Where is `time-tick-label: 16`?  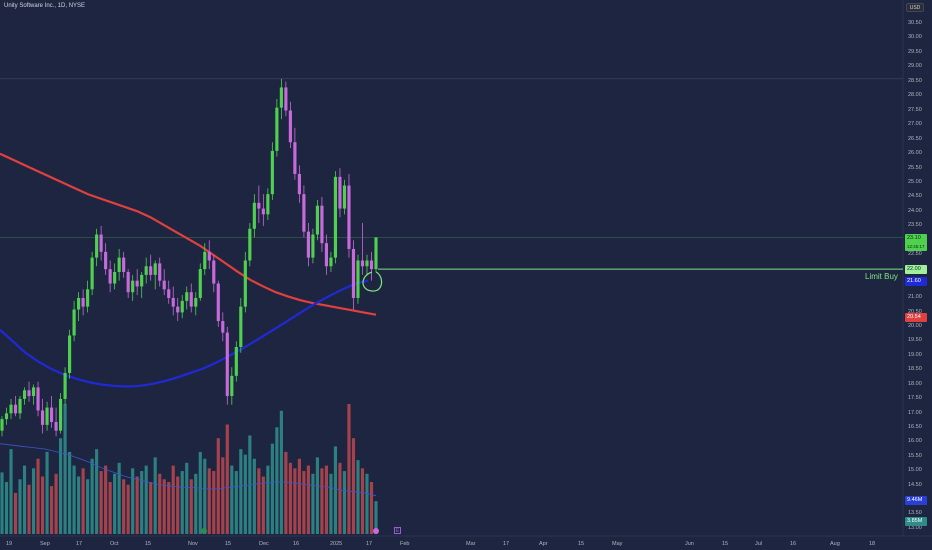 time-tick-label: 16 is located at coordinates (296, 544).